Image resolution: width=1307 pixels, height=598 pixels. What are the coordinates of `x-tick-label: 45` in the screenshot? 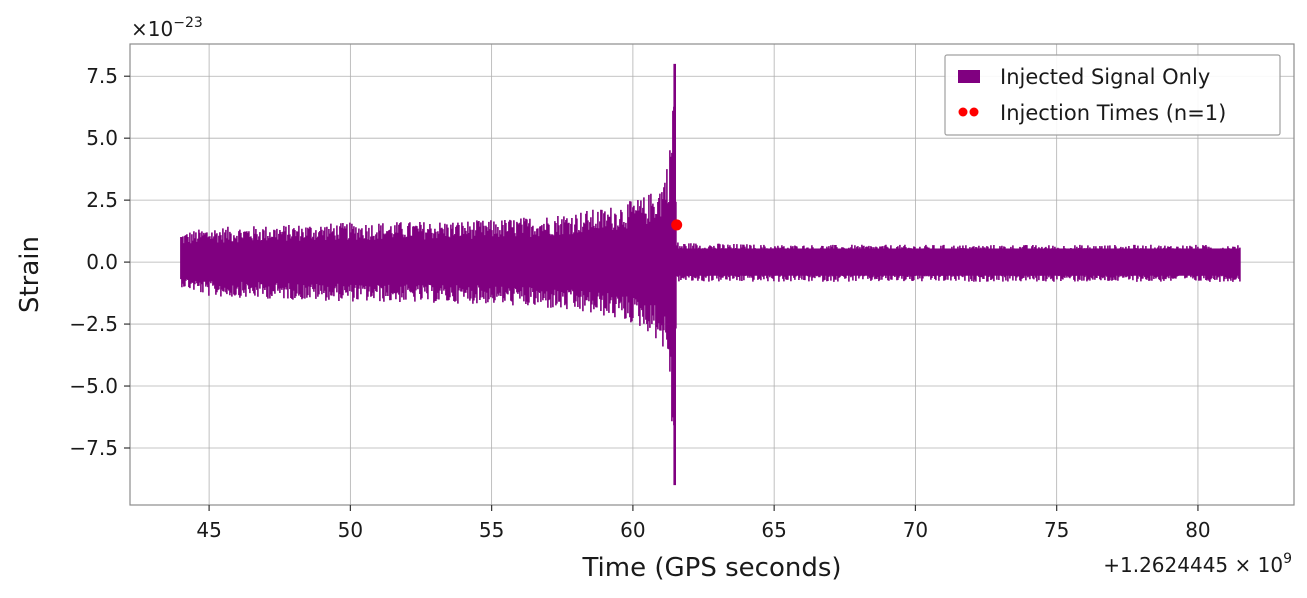 It's located at (208, 530).